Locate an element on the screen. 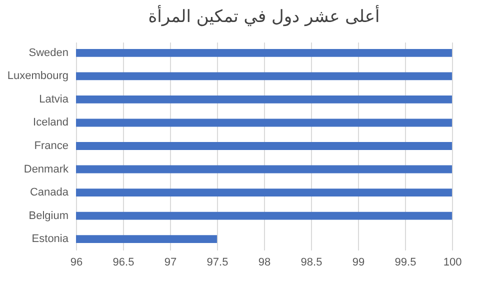 The width and height of the screenshot is (480, 289). y-tick-label: Estonia is located at coordinates (51, 239).